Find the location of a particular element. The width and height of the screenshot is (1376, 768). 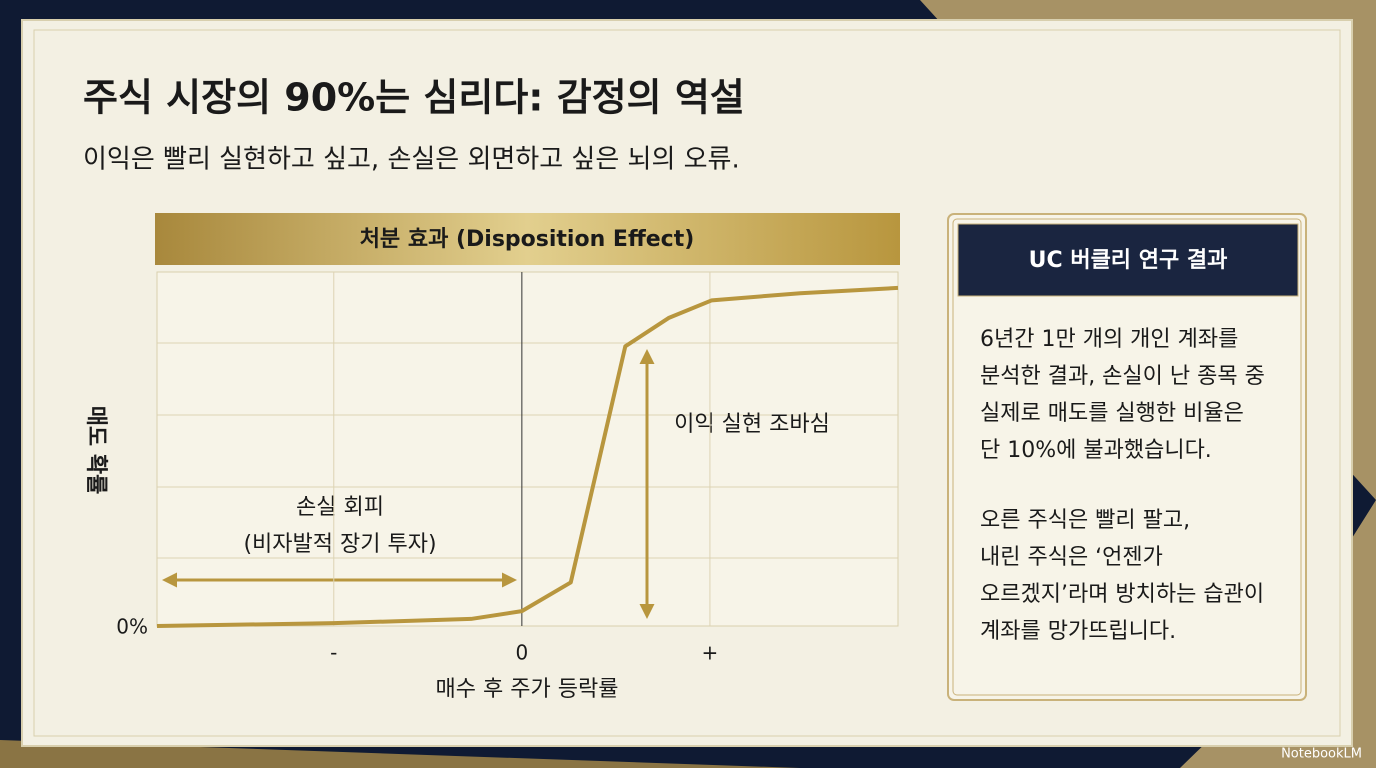

y-axis-label: 매도 확률 is located at coordinates (95, 450).